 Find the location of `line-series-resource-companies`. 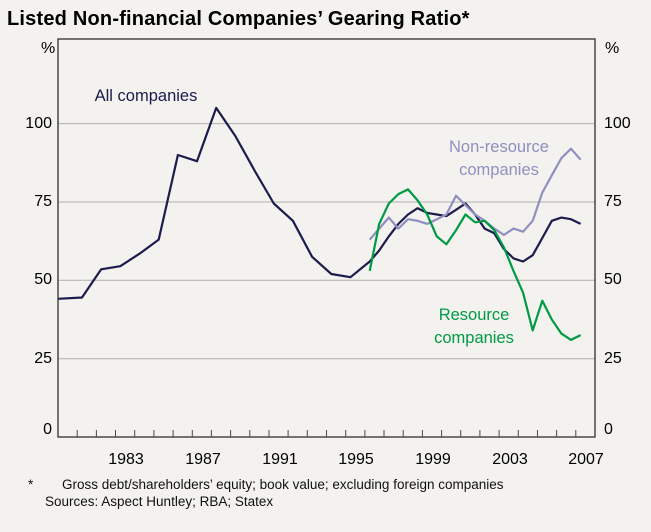

line-series-resource-companies is located at coordinates (475, 264).